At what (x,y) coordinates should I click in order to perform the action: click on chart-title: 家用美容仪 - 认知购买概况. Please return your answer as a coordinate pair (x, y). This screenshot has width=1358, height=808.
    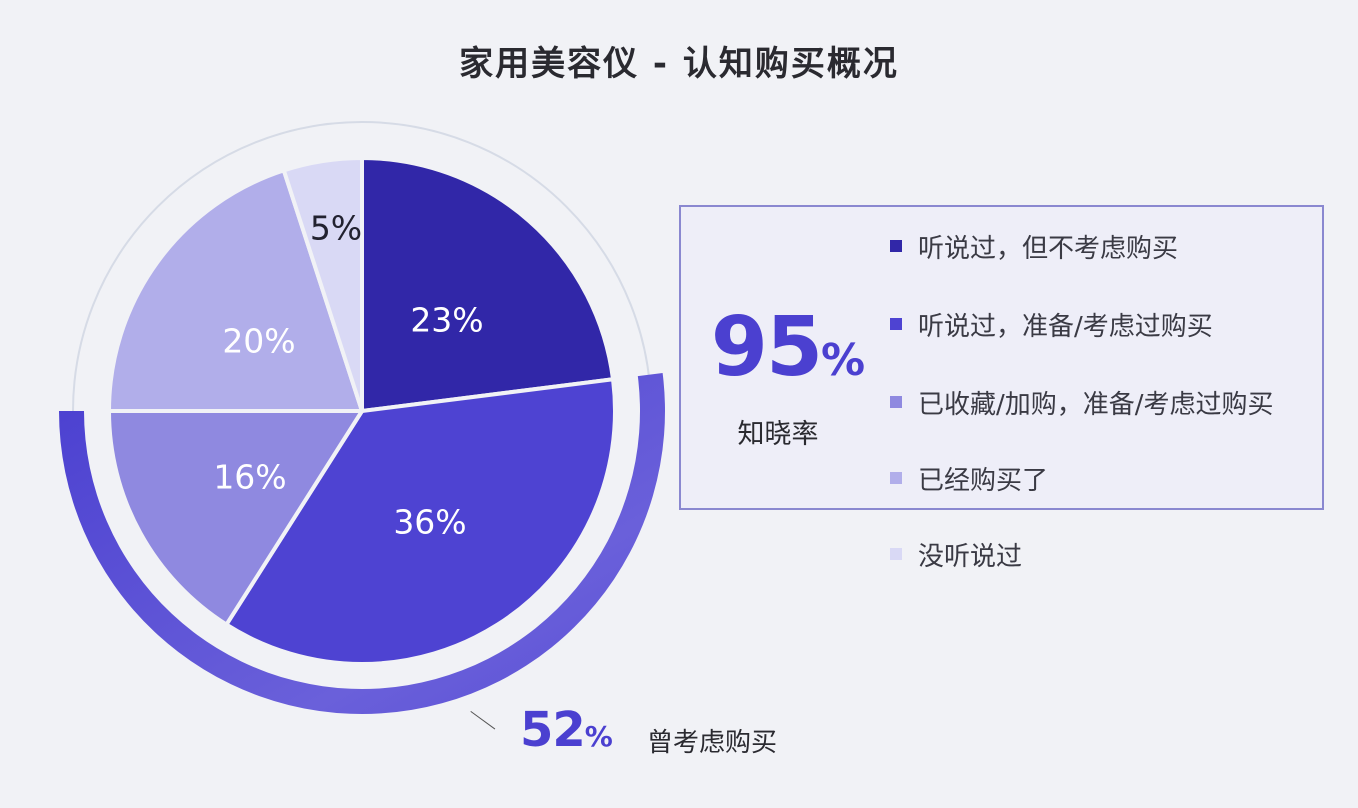
    Looking at the image, I should click on (679, 64).